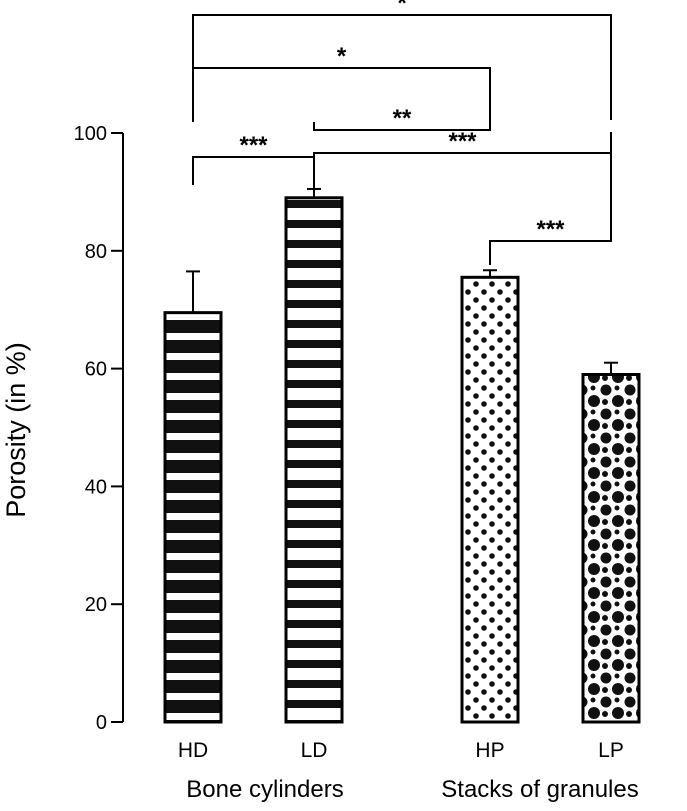 This screenshot has width=687, height=811. What do you see at coordinates (611, 750) in the screenshot?
I see `x-tick-label-lp: LP` at bounding box center [611, 750].